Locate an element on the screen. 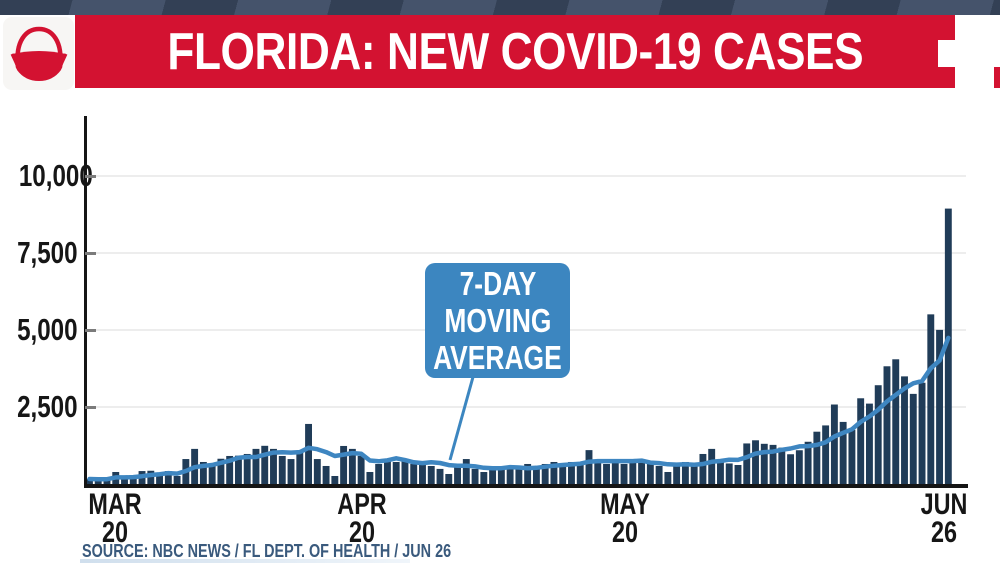  x-tick-label-mar20: MAR 20 is located at coordinates (115, 518).